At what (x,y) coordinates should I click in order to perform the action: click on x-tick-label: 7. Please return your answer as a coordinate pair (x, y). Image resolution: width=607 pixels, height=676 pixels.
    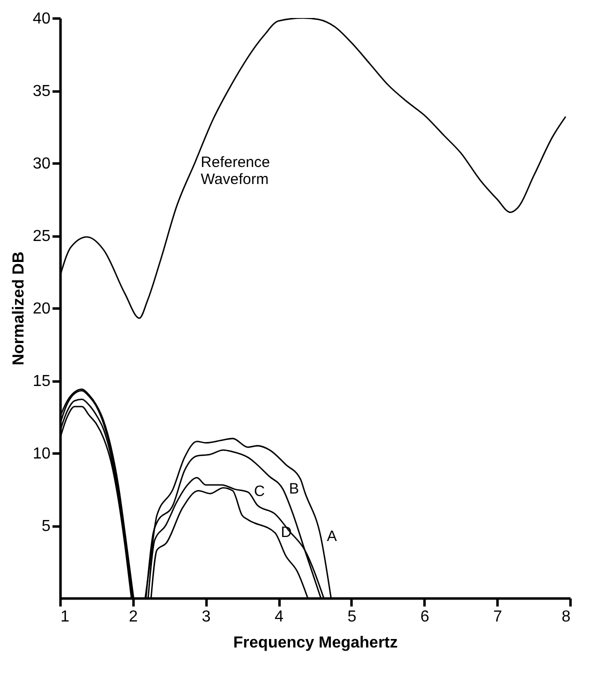
    Looking at the image, I should click on (497, 617).